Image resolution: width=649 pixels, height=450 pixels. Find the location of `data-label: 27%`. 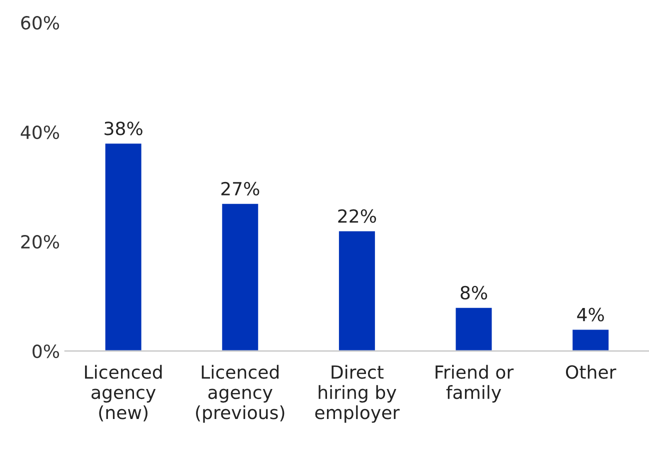

data-label: 27% is located at coordinates (240, 189).